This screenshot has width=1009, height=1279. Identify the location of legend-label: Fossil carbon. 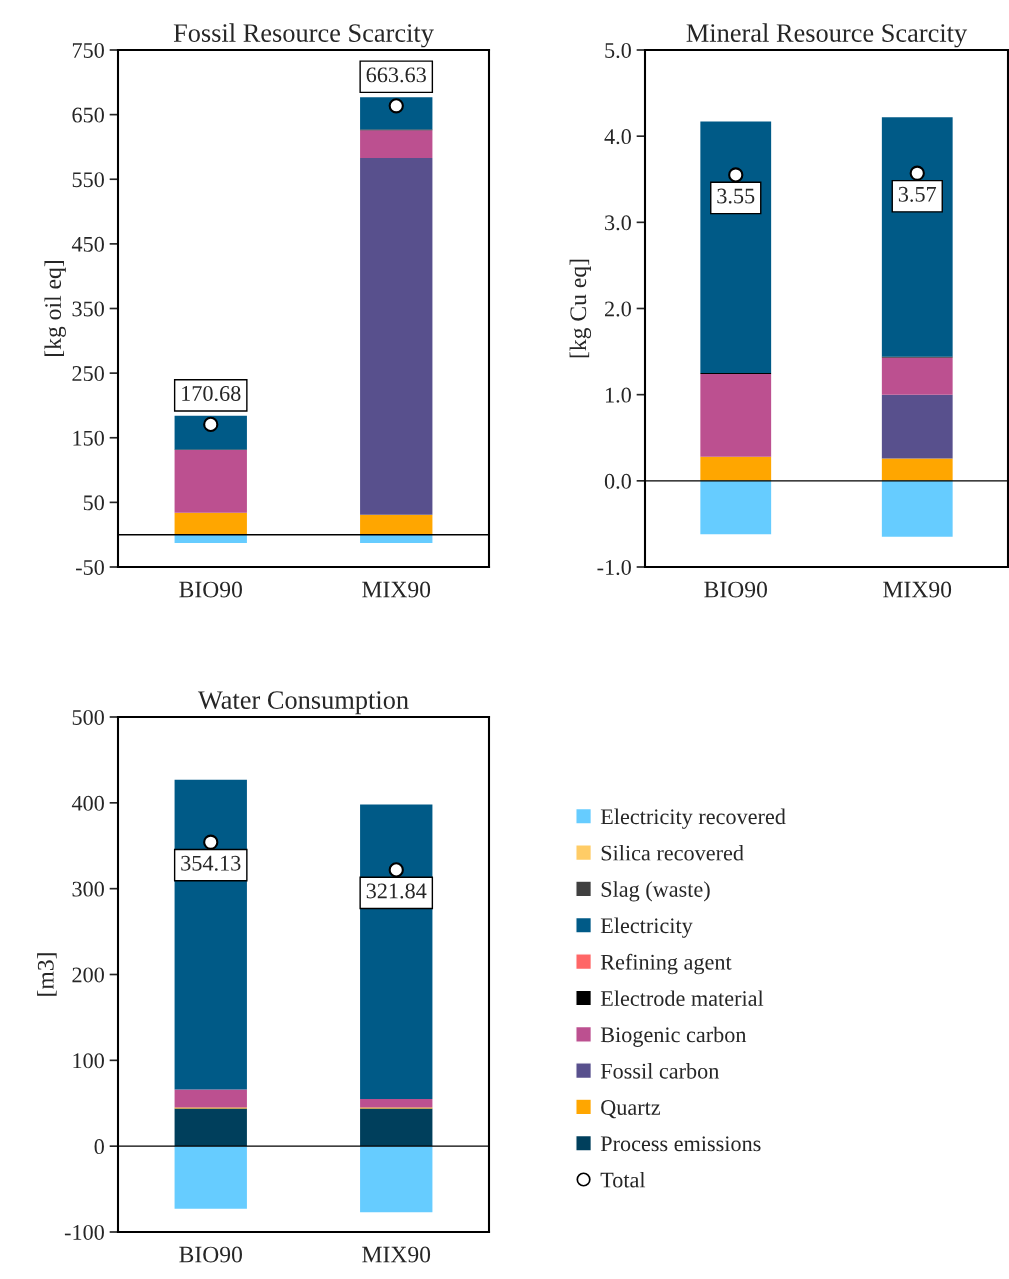
(660, 1071).